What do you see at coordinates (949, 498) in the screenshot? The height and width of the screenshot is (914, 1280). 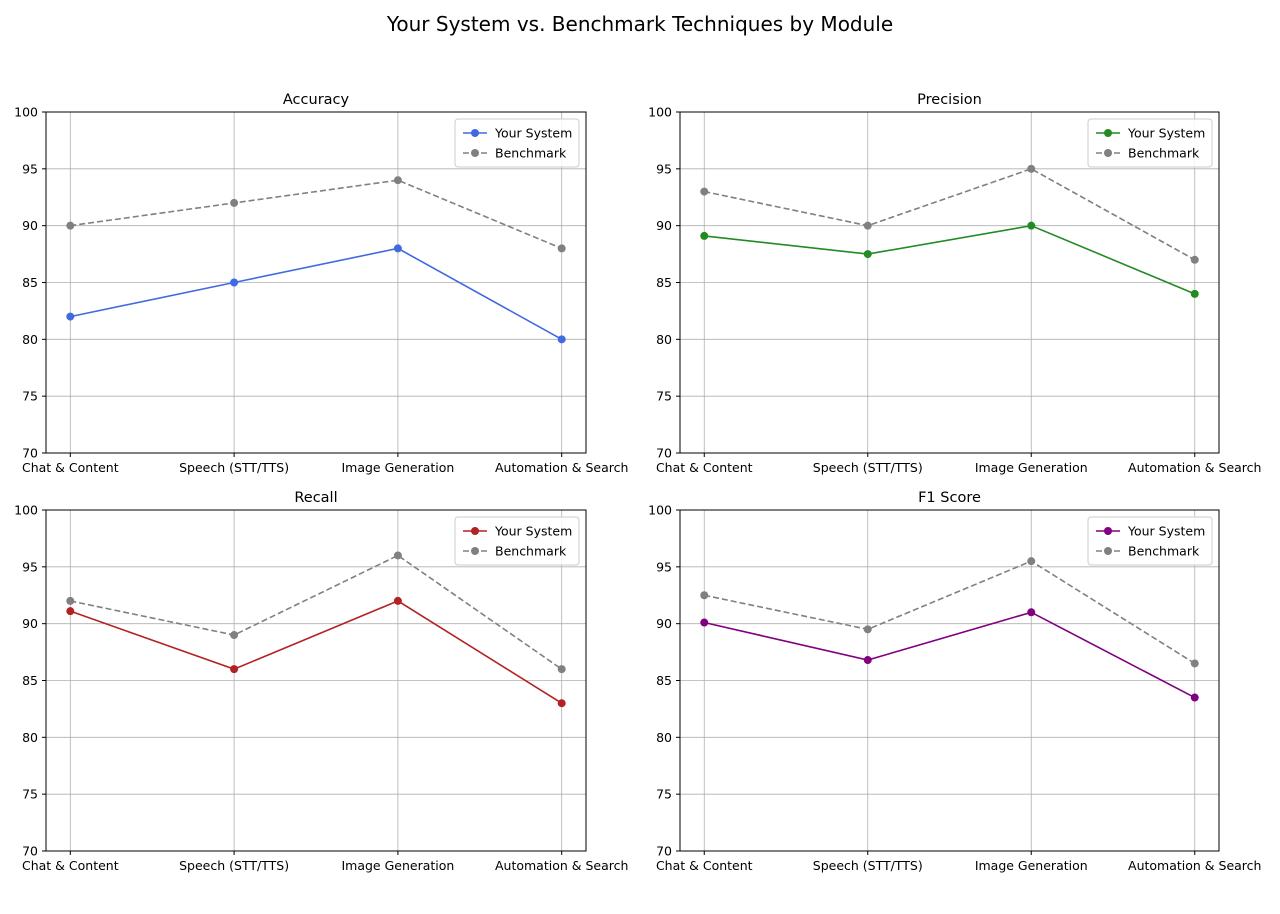 I see `subplot-title: F1 Score` at bounding box center [949, 498].